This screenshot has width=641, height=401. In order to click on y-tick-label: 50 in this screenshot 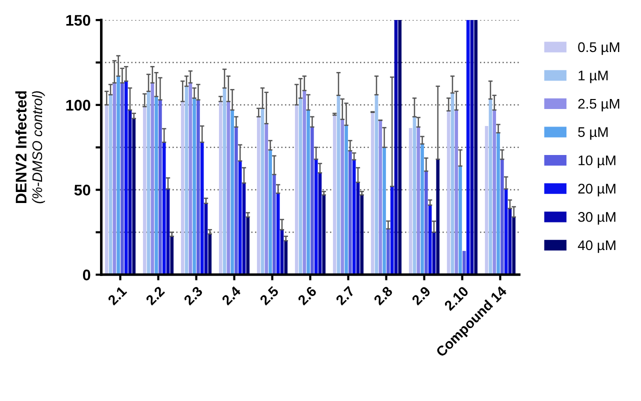, I will do `click(82, 190)`.